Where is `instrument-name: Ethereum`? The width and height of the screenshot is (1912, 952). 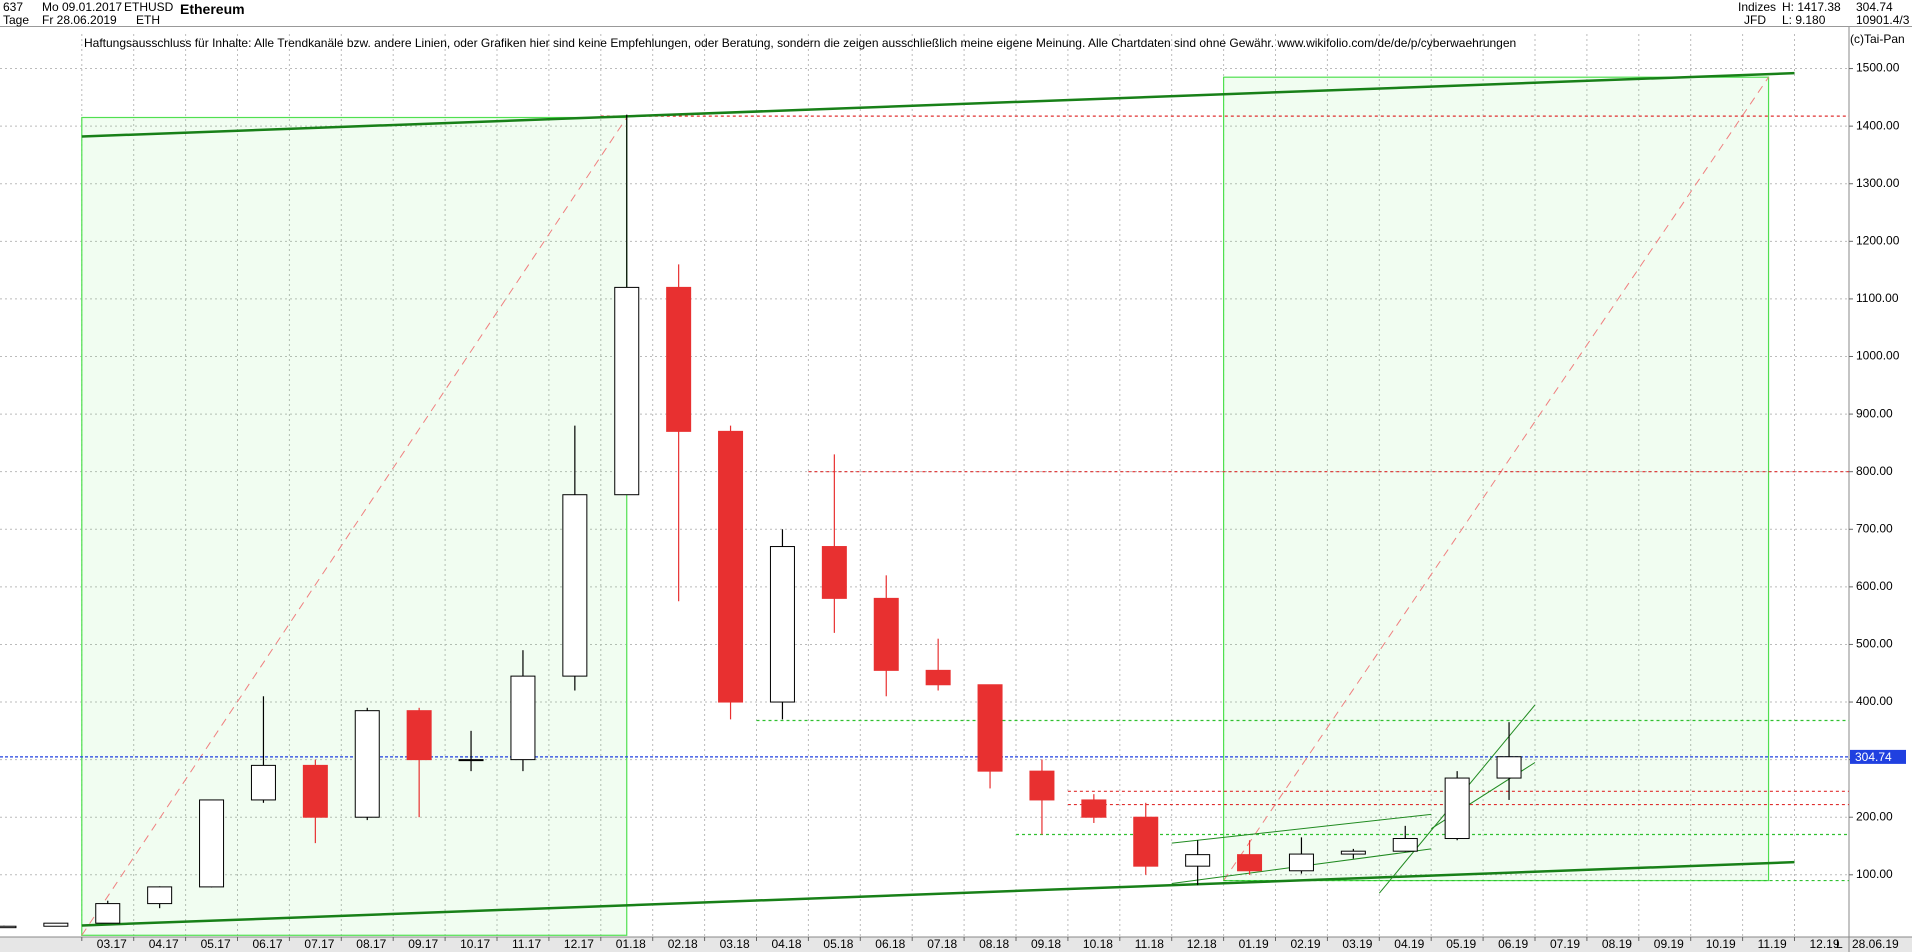 instrument-name: Ethereum is located at coordinates (212, 9).